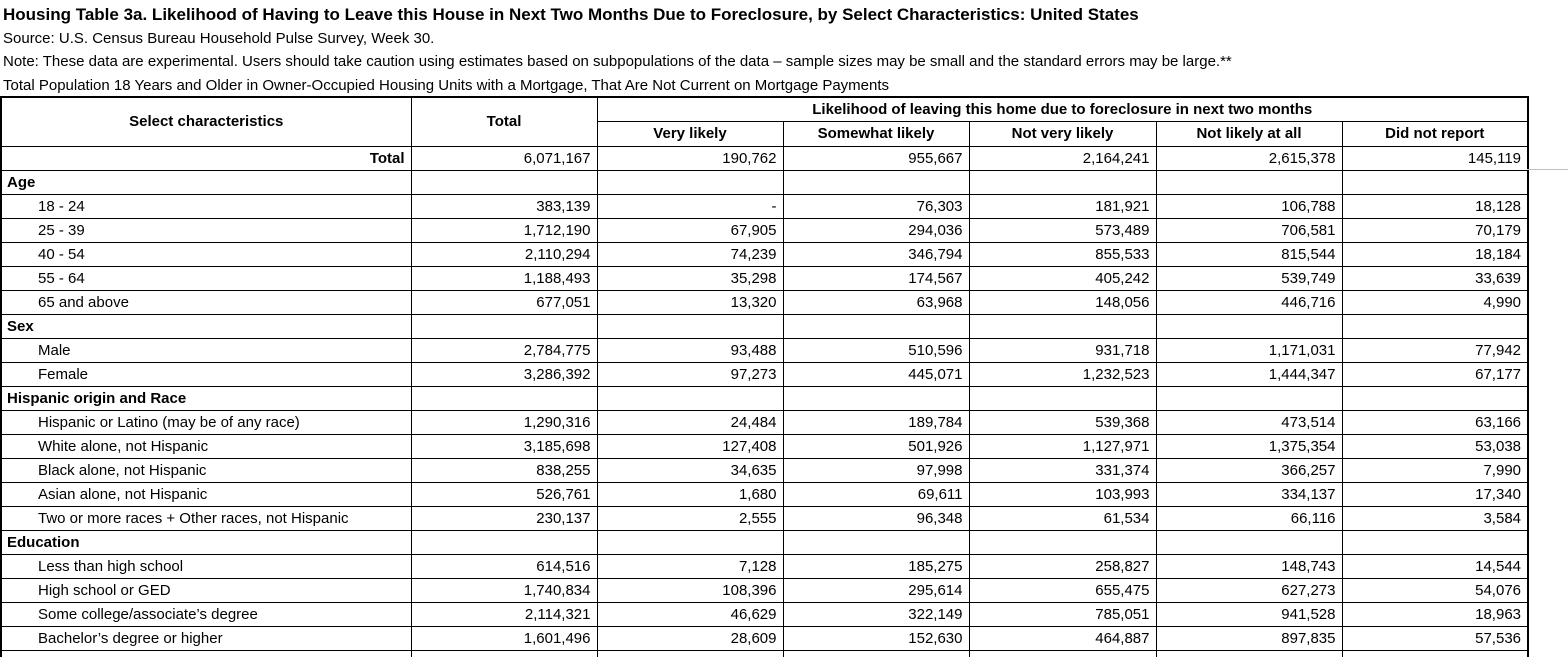 The height and width of the screenshot is (657, 1568). I want to click on cell-value: 106,788, so click(1249, 206).